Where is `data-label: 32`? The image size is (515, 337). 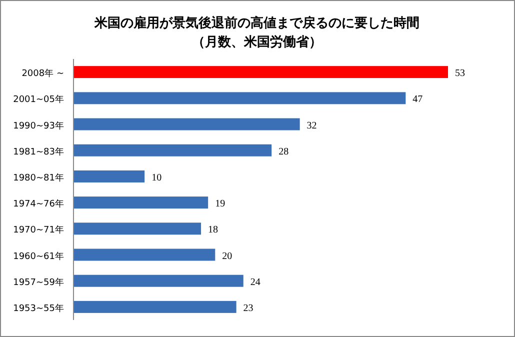
data-label: 32 is located at coordinates (311, 126).